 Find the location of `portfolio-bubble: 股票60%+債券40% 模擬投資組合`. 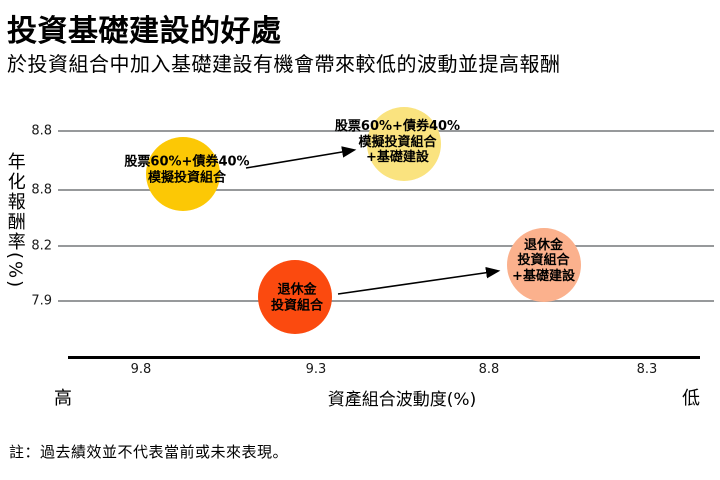

portfolio-bubble: 股票60%+債券40% 模擬投資組合 is located at coordinates (187, 174).